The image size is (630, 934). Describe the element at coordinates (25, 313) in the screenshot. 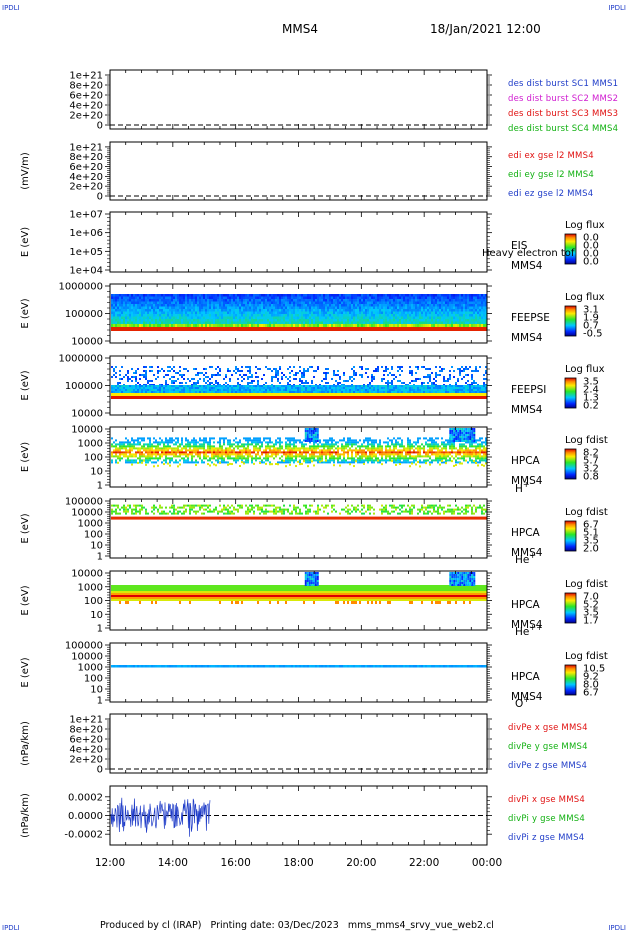

I see `y-axis-label: E (eV)` at that location.